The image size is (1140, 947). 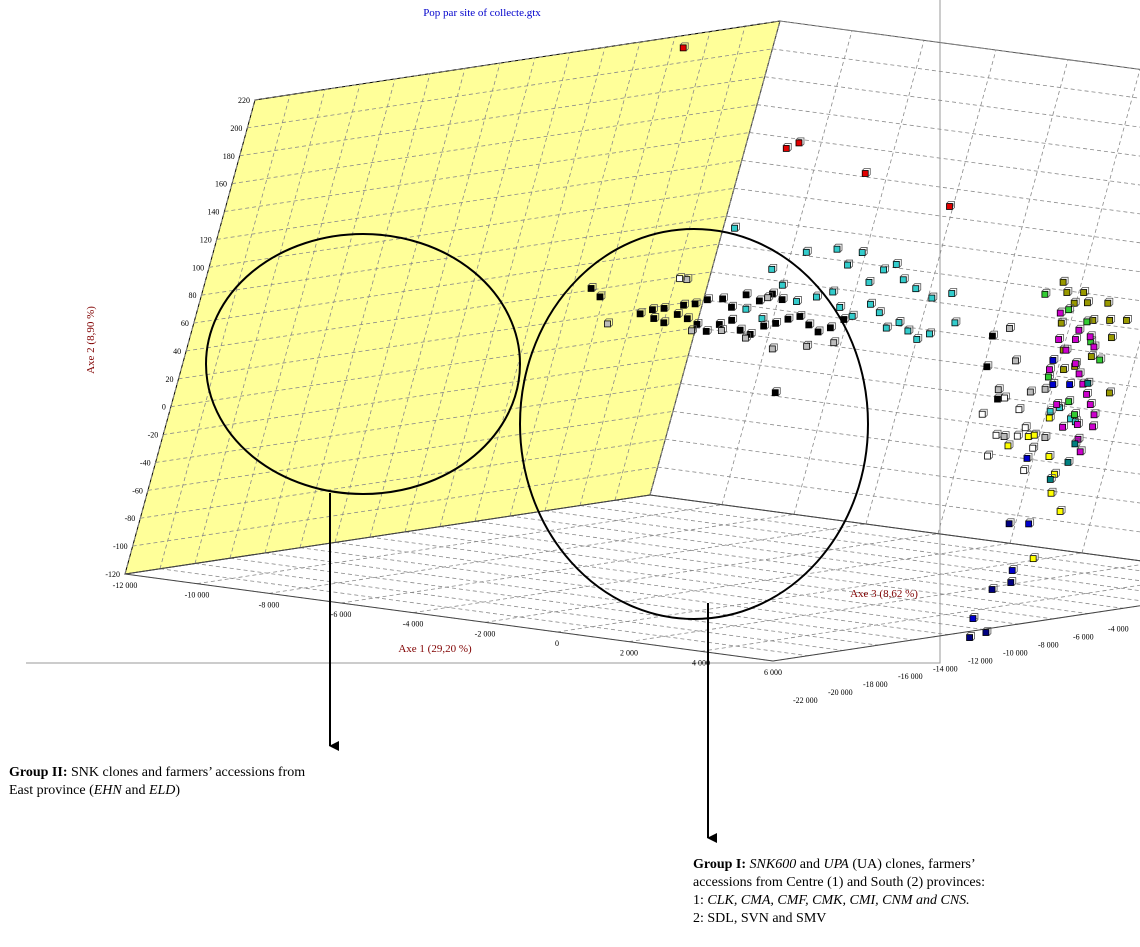 I want to click on z-tick-label: -18 000, so click(x=875, y=684).